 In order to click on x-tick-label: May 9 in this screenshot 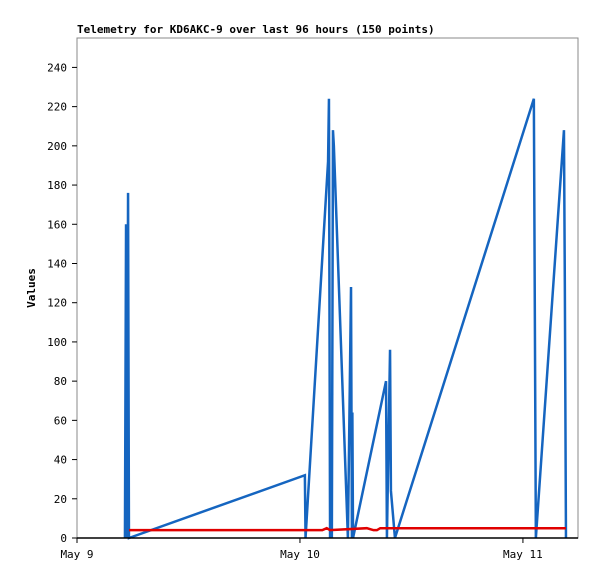, I will do `click(76, 554)`.